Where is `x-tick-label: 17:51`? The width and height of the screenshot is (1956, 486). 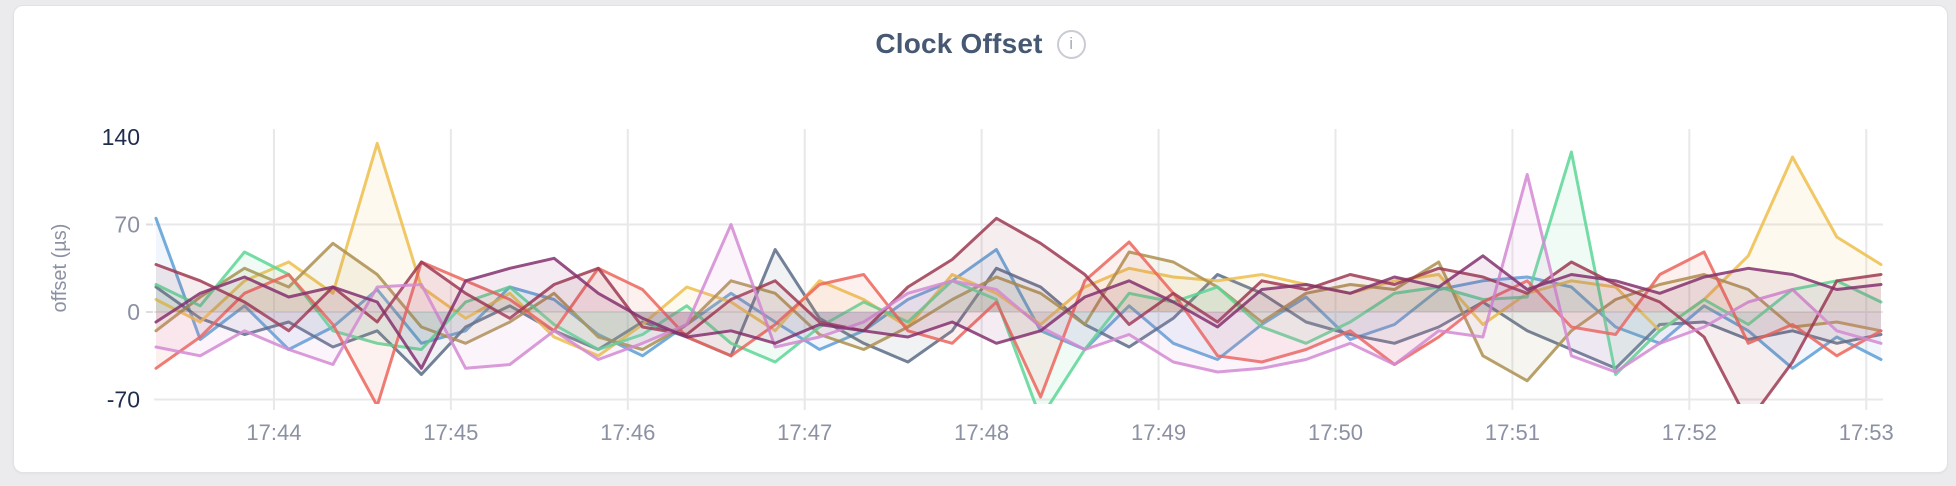 x-tick-label: 17:51 is located at coordinates (1512, 432).